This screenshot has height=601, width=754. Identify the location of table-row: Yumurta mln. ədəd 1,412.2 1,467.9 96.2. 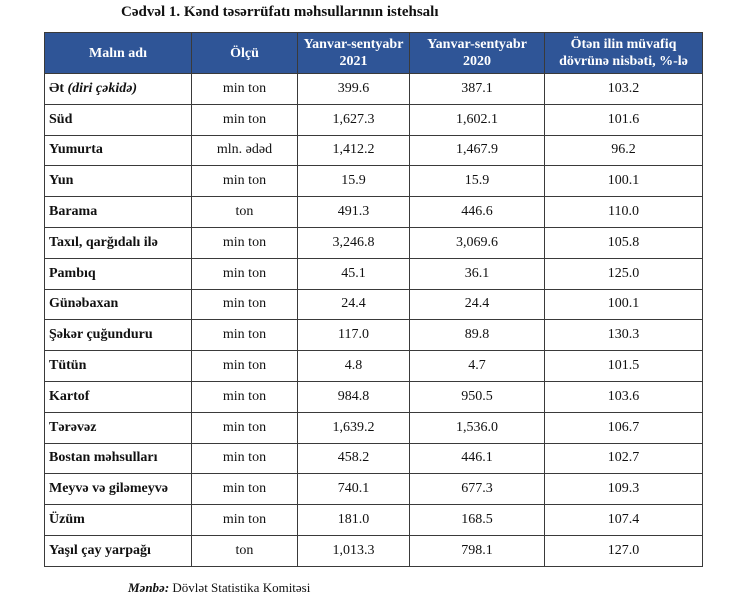
(373, 150).